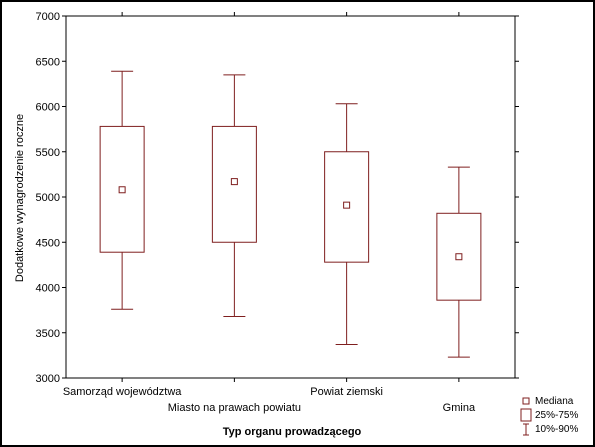 This screenshot has width=595, height=447. What do you see at coordinates (48, 243) in the screenshot?
I see `y-tick-label: 4500` at bounding box center [48, 243].